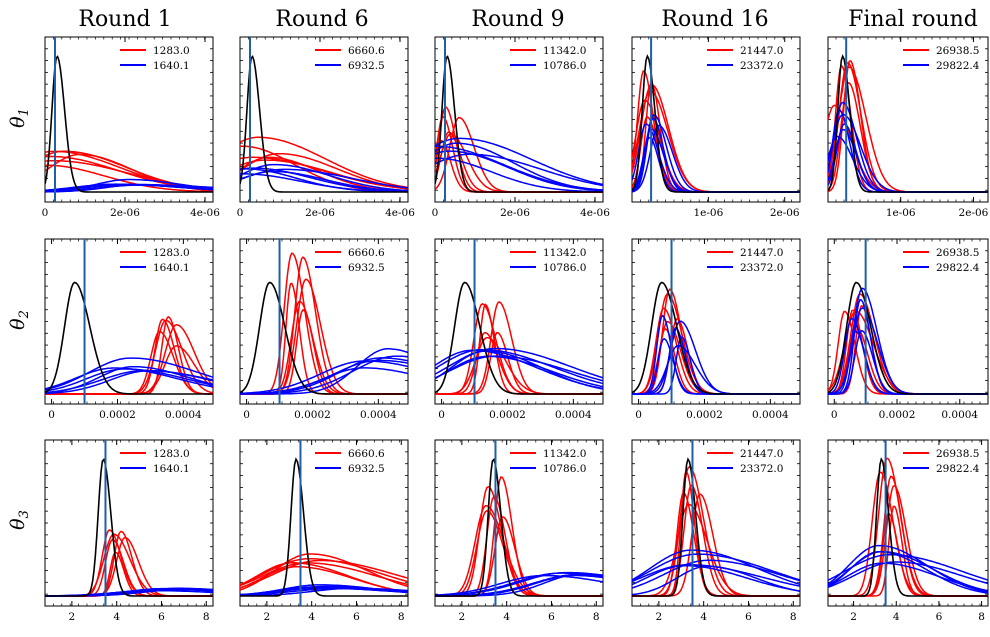  What do you see at coordinates (913, 19) in the screenshot?
I see `column-title-5: Final round` at bounding box center [913, 19].